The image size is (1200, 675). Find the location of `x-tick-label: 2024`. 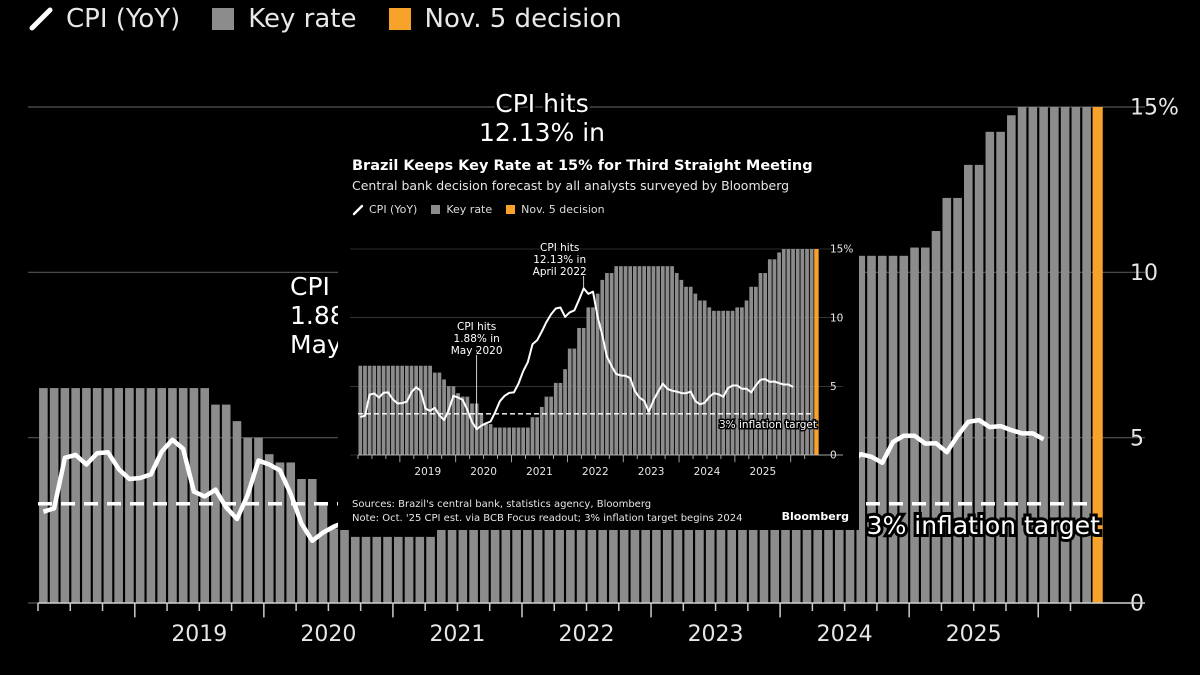

x-tick-label: 2024 is located at coordinates (707, 472).